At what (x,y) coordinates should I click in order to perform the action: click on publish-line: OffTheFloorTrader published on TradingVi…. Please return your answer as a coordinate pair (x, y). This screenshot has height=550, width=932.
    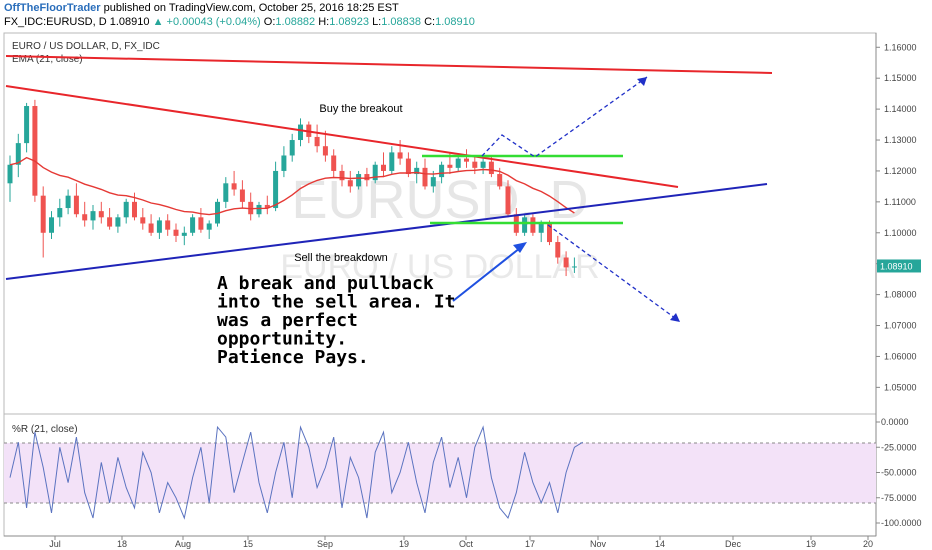
    Looking at the image, I should click on (201, 8).